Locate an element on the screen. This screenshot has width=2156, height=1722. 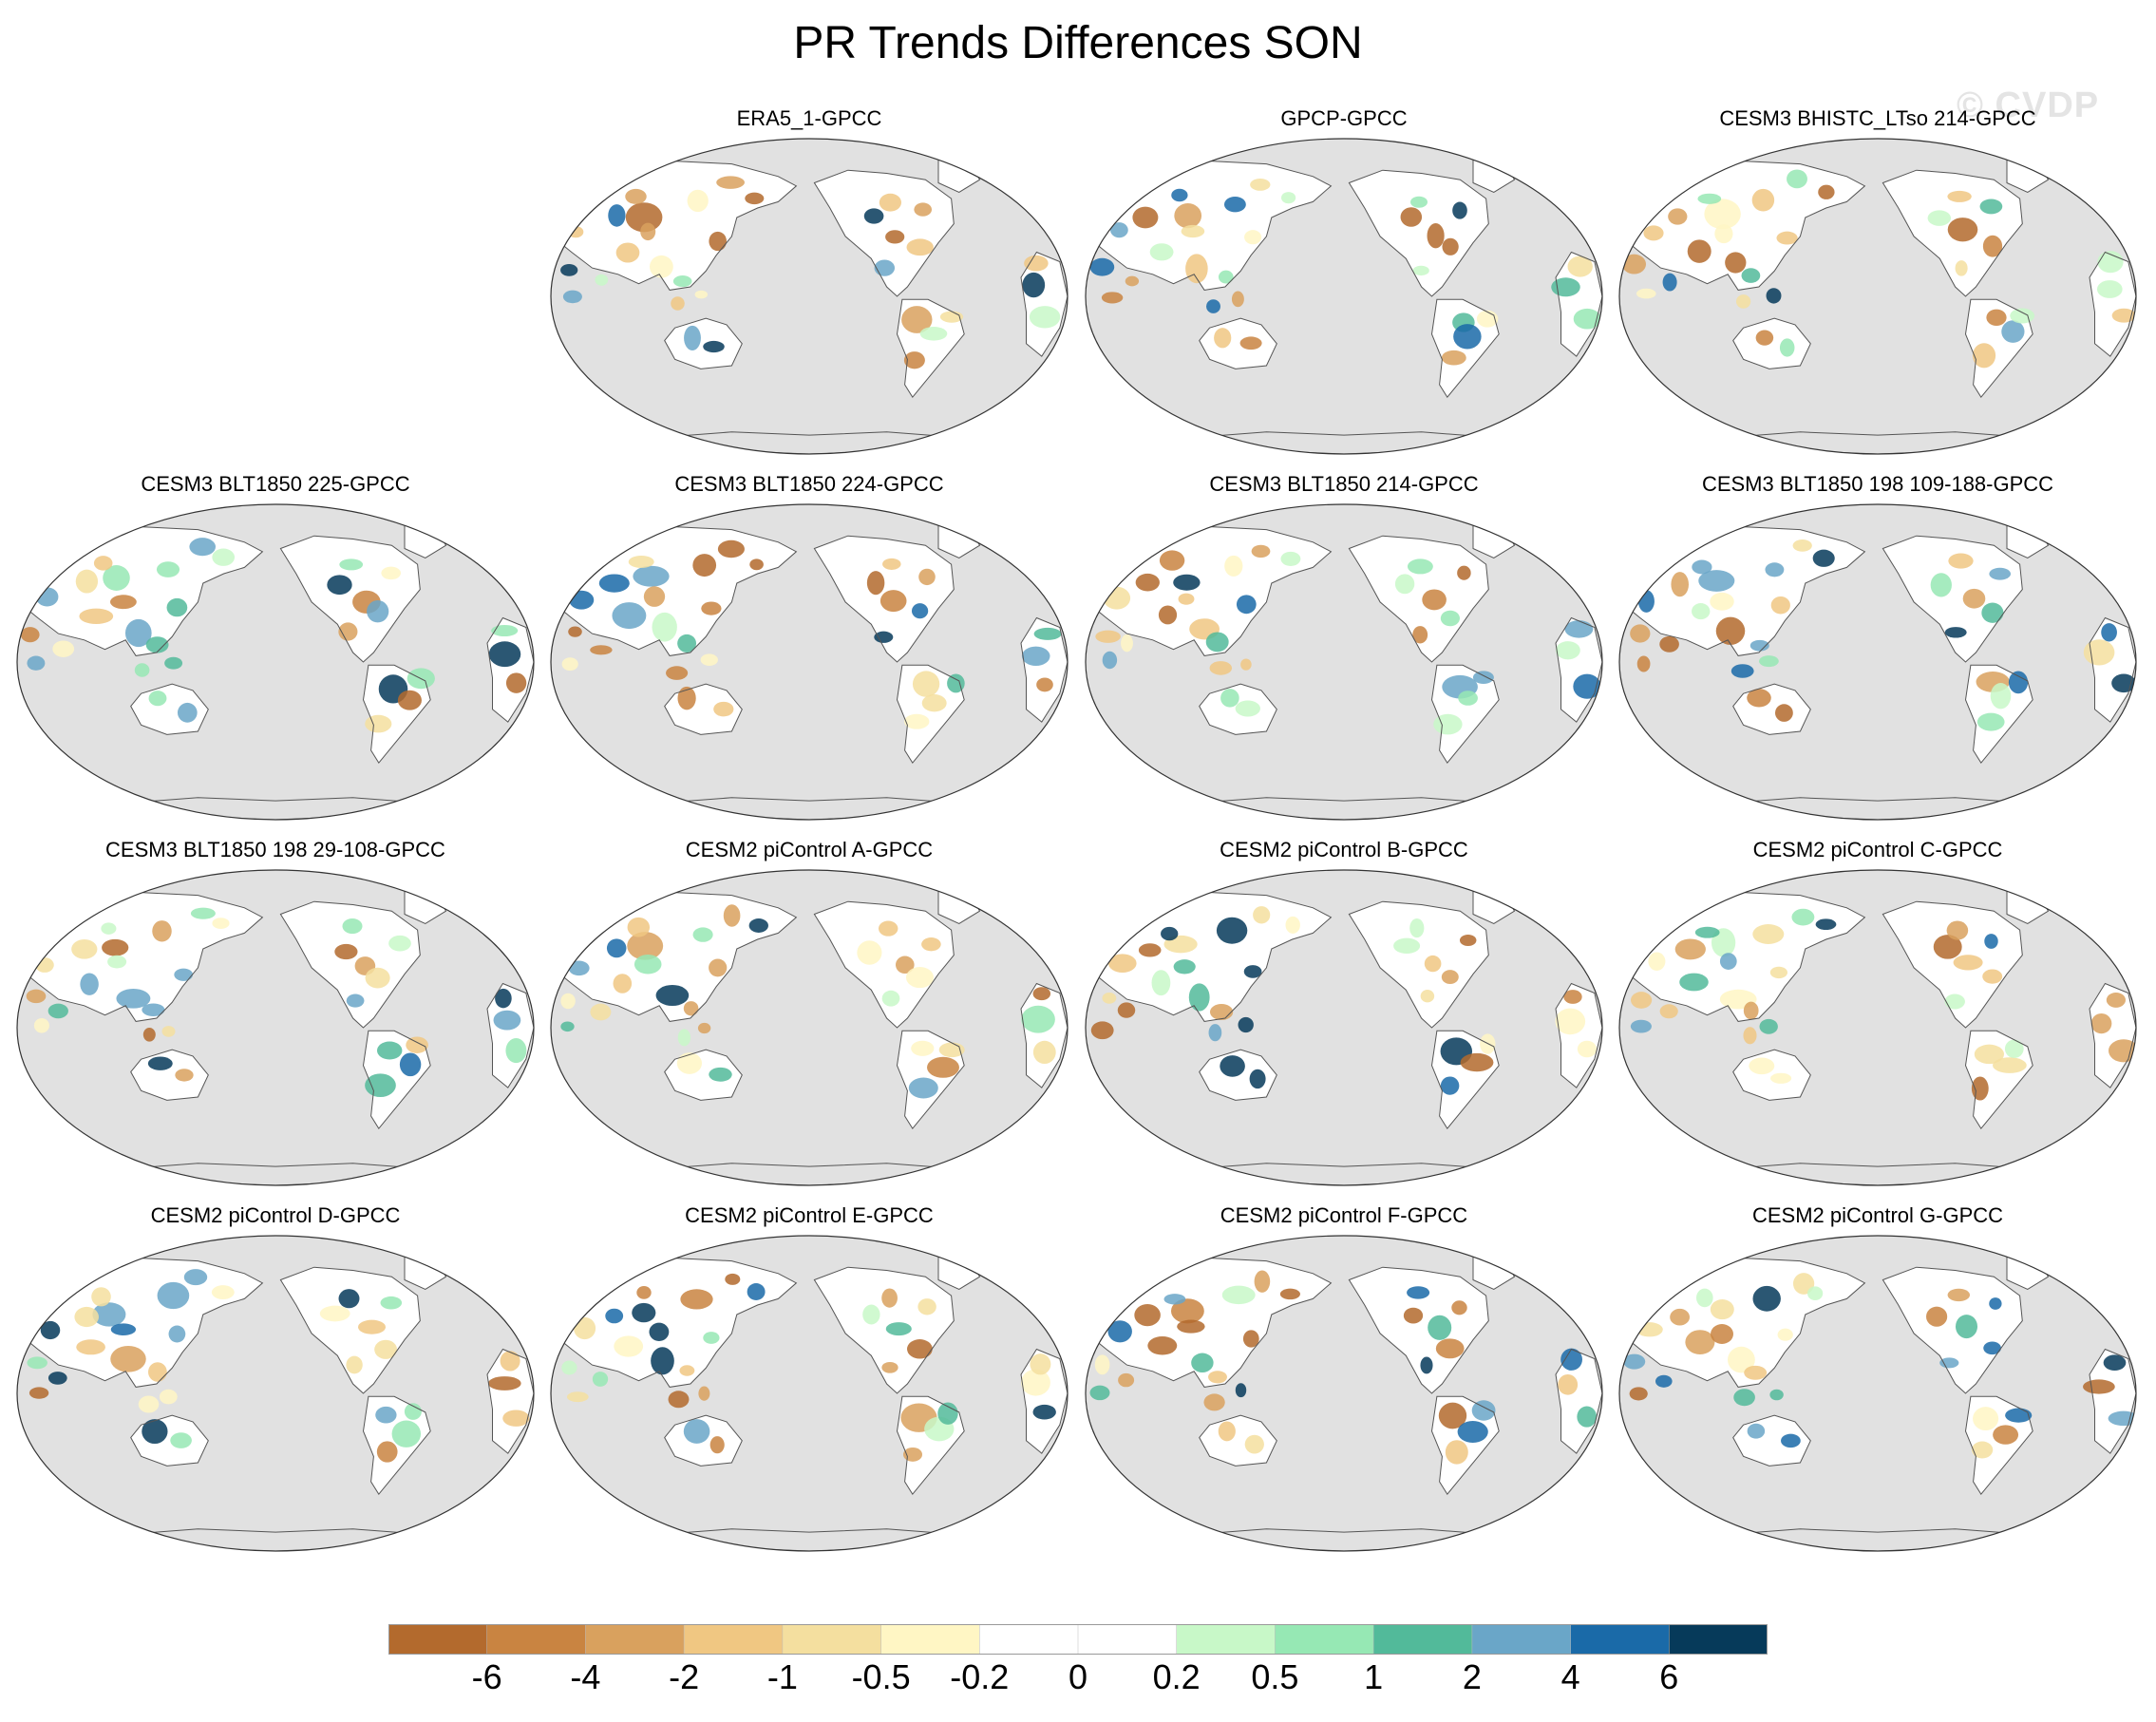
land-eurasia is located at coordinates (1745, 591).